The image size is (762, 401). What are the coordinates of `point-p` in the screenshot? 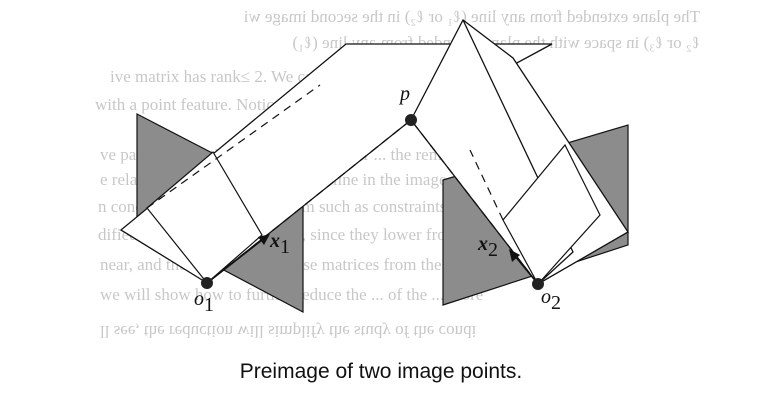 It's located at (411, 120).